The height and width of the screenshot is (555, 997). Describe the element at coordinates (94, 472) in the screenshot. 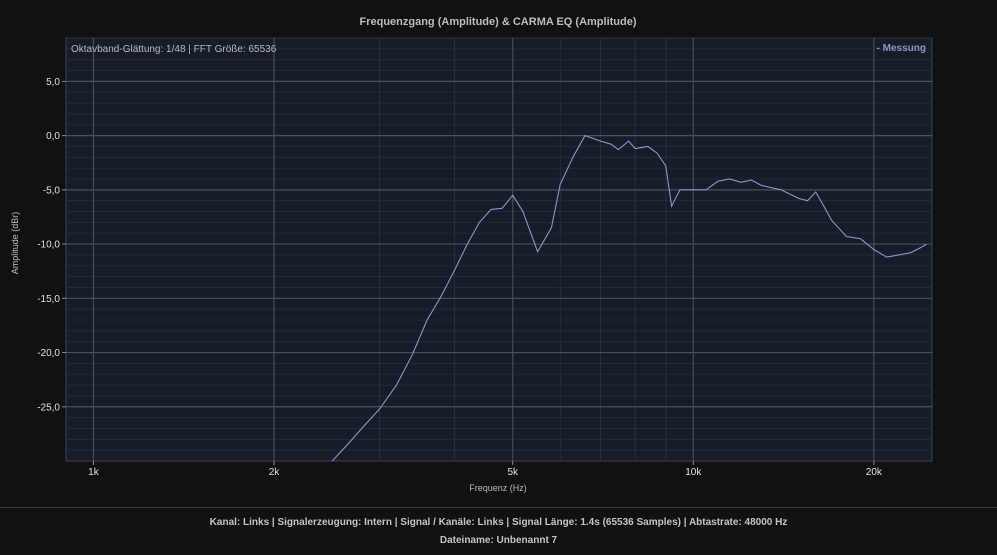

I see `x-tick-label: 1k` at that location.